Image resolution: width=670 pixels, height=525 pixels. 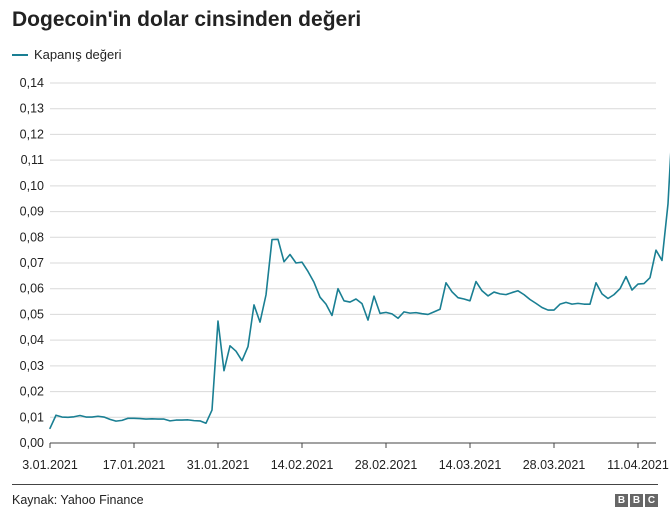 What do you see at coordinates (32, 366) in the screenshot?
I see `y-tick-label: 0,03` at bounding box center [32, 366].